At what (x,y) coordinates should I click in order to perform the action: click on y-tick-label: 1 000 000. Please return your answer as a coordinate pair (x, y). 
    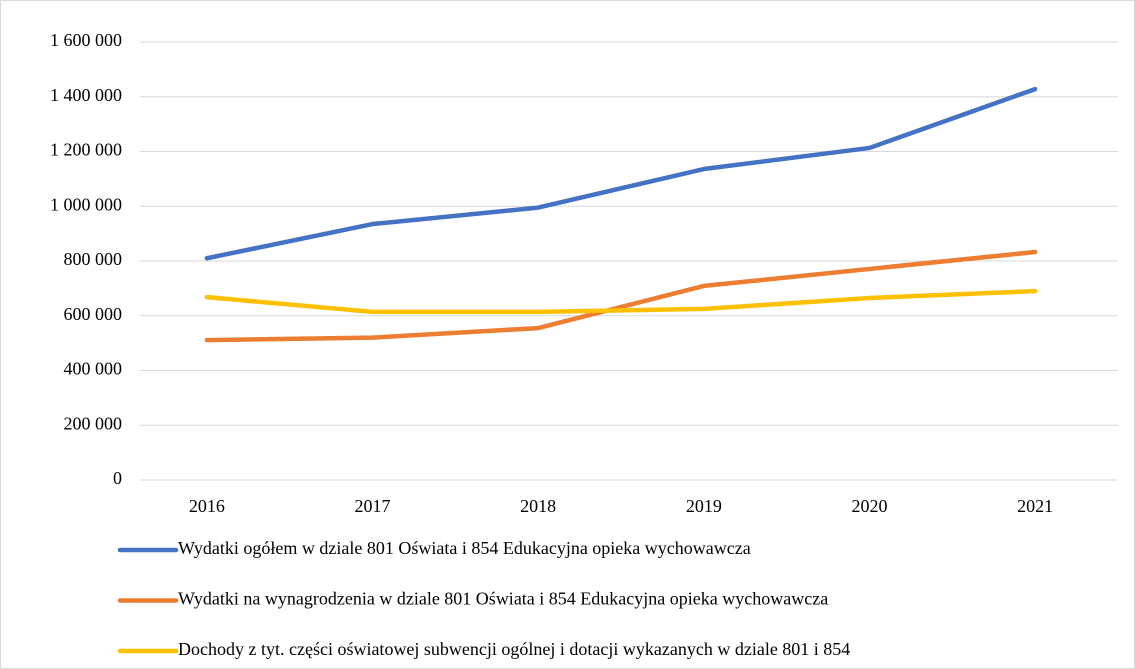
    Looking at the image, I should click on (86, 204).